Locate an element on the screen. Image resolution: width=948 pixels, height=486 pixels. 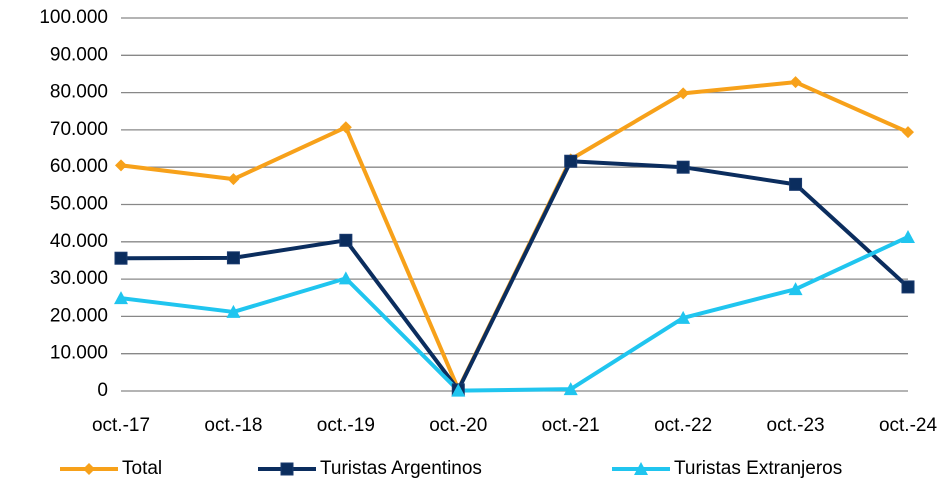
x-tick-label: oct.-17 is located at coordinates (121, 425).